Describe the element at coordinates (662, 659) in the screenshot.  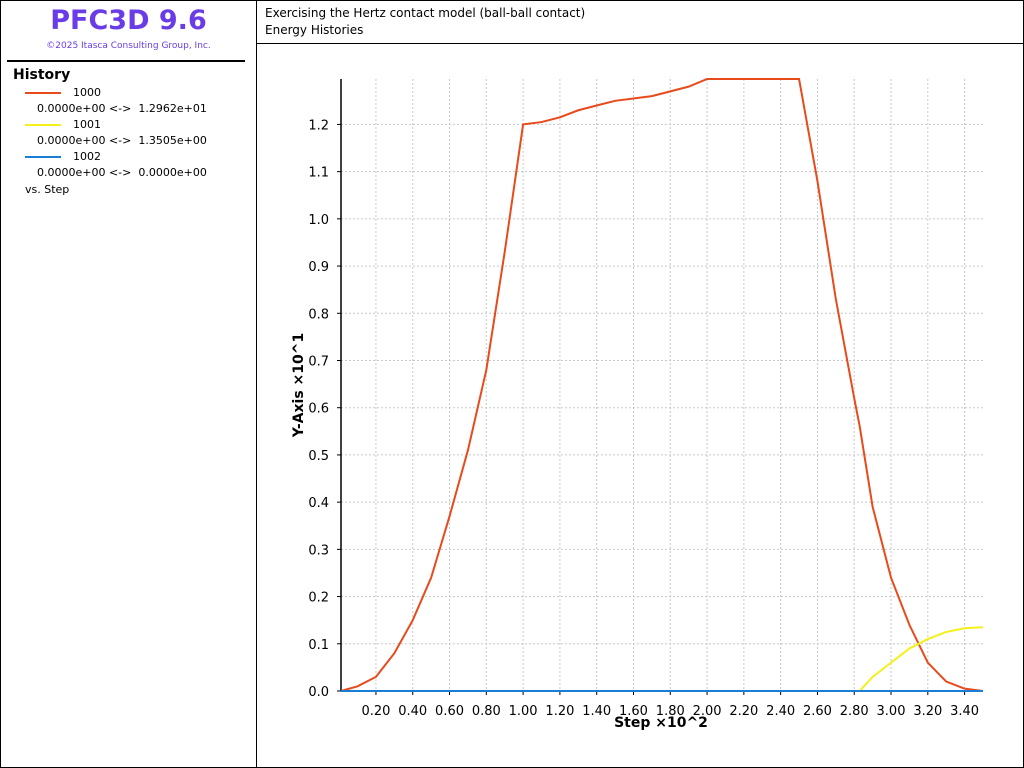
I see `series-line` at that location.